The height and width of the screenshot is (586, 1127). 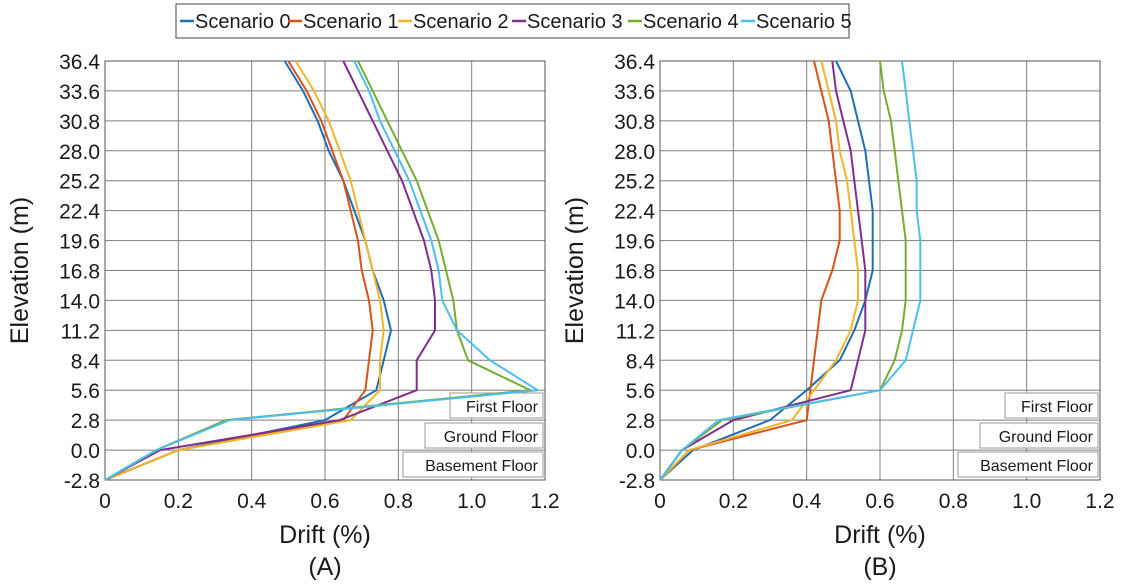 I want to click on panel-label: (A), so click(x=324, y=567).